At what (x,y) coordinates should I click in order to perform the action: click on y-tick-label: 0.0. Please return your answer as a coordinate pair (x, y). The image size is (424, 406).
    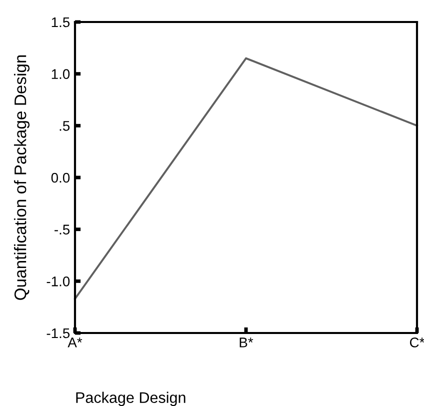
    Looking at the image, I should click on (60, 177).